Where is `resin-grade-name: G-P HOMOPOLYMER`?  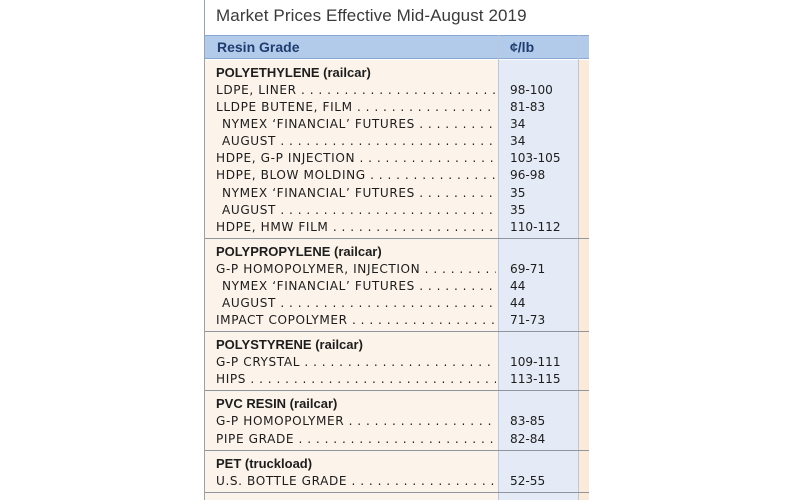
resin-grade-name: G-P HOMOPOLYMER is located at coordinates (356, 421).